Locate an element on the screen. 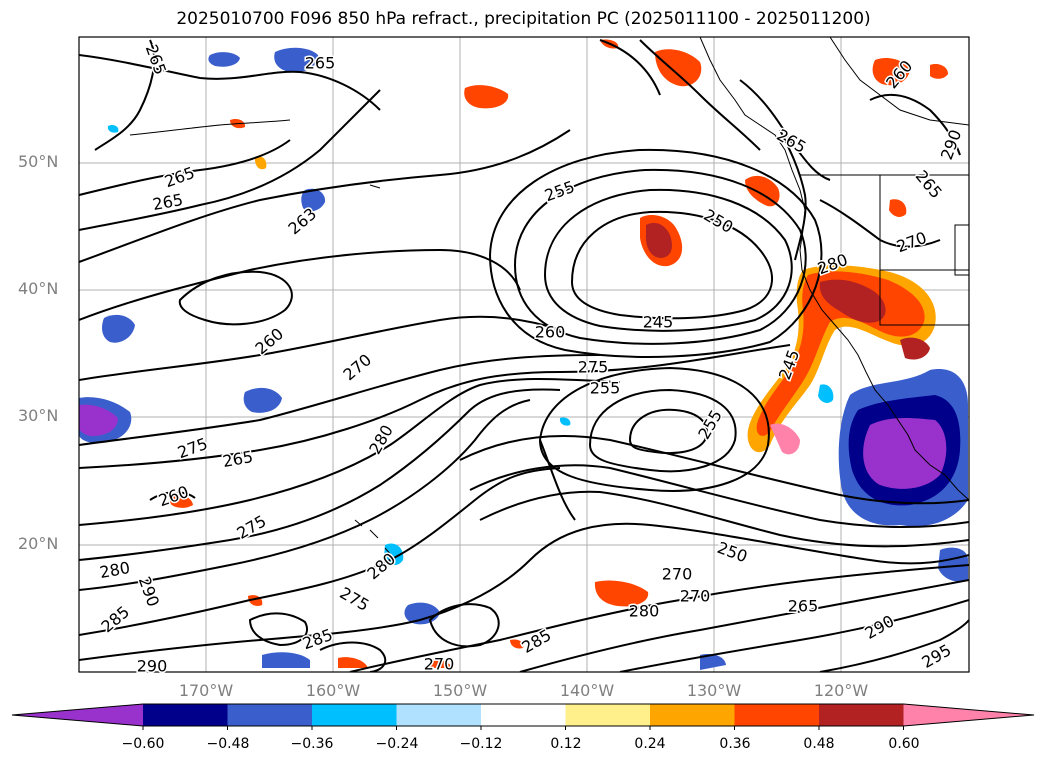  colorbar-extend-low is located at coordinates (77, 715).